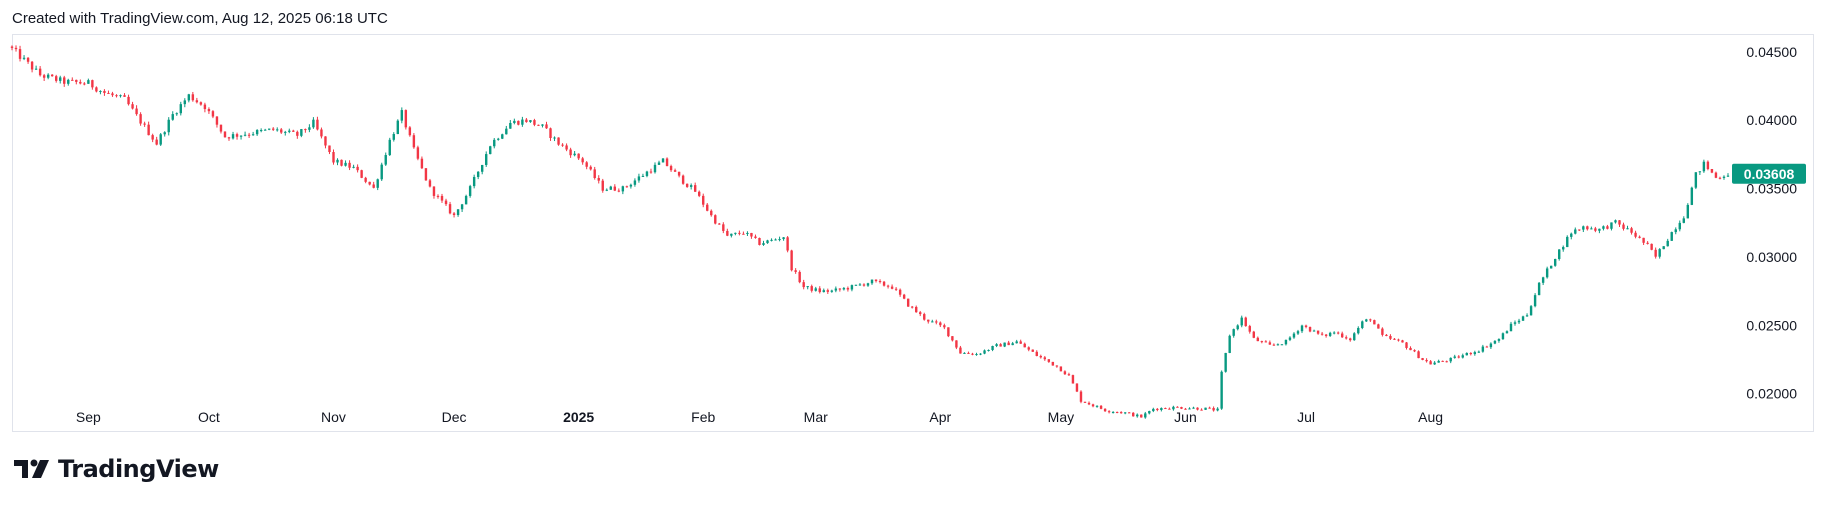  Describe the element at coordinates (1769, 174) in the screenshot. I see `last-price-value: 0.03608` at that location.